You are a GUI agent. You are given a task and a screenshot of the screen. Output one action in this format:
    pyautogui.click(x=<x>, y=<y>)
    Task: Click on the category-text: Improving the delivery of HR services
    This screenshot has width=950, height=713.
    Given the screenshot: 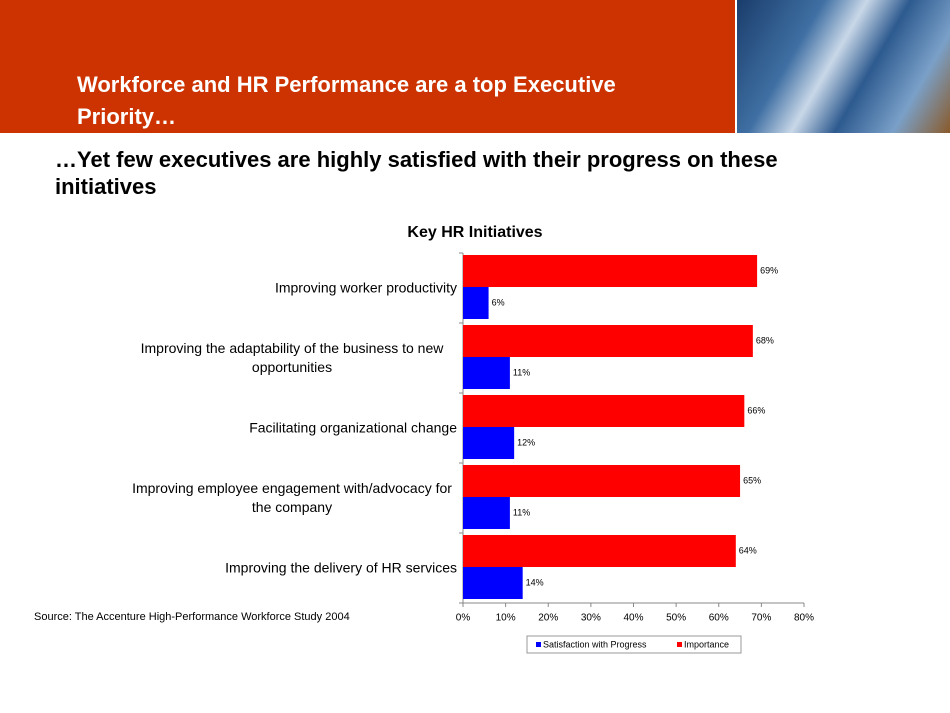 What is the action you would take?
    pyautogui.click(x=341, y=567)
    